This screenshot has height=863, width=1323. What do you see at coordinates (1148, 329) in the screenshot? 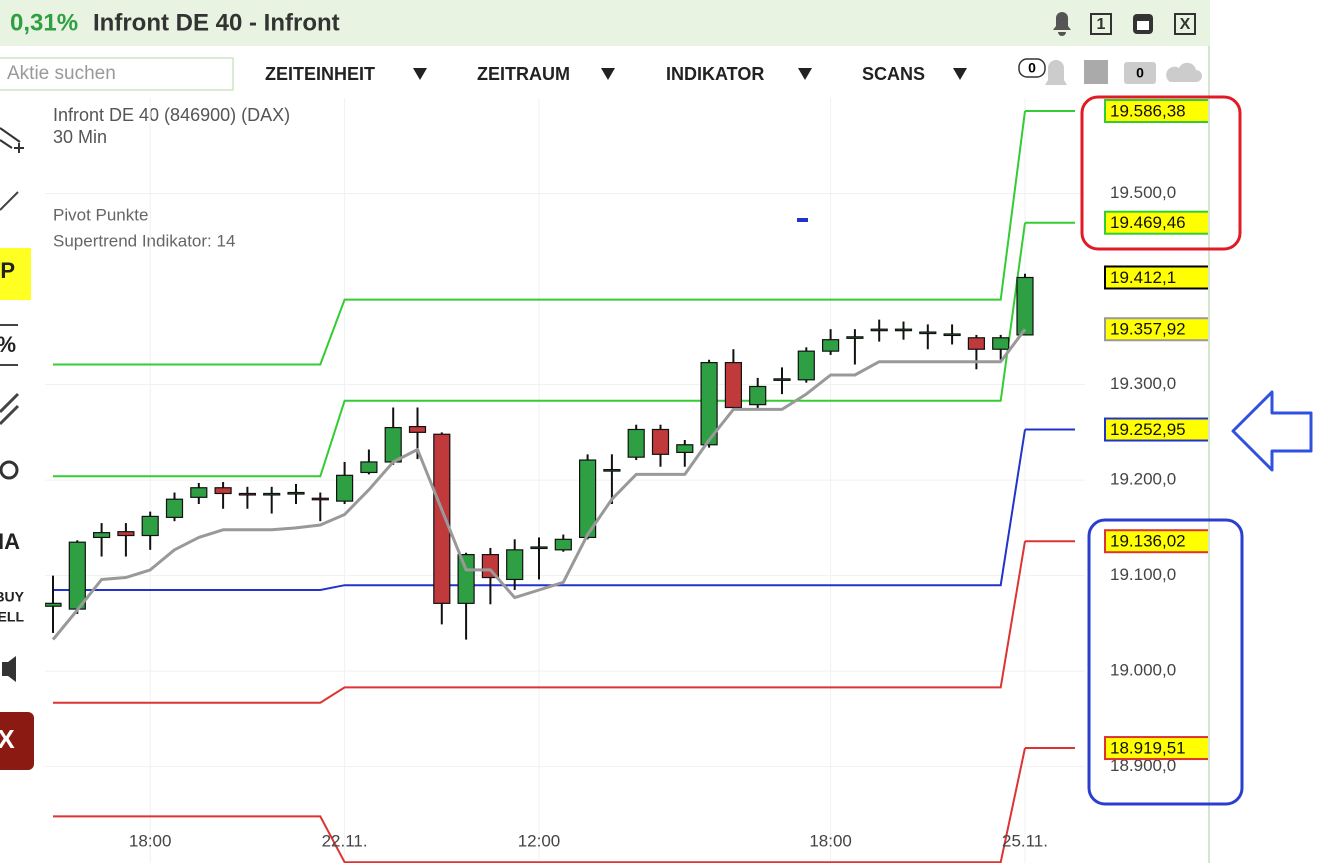
I see `price-label: 19.357,92` at bounding box center [1148, 329].